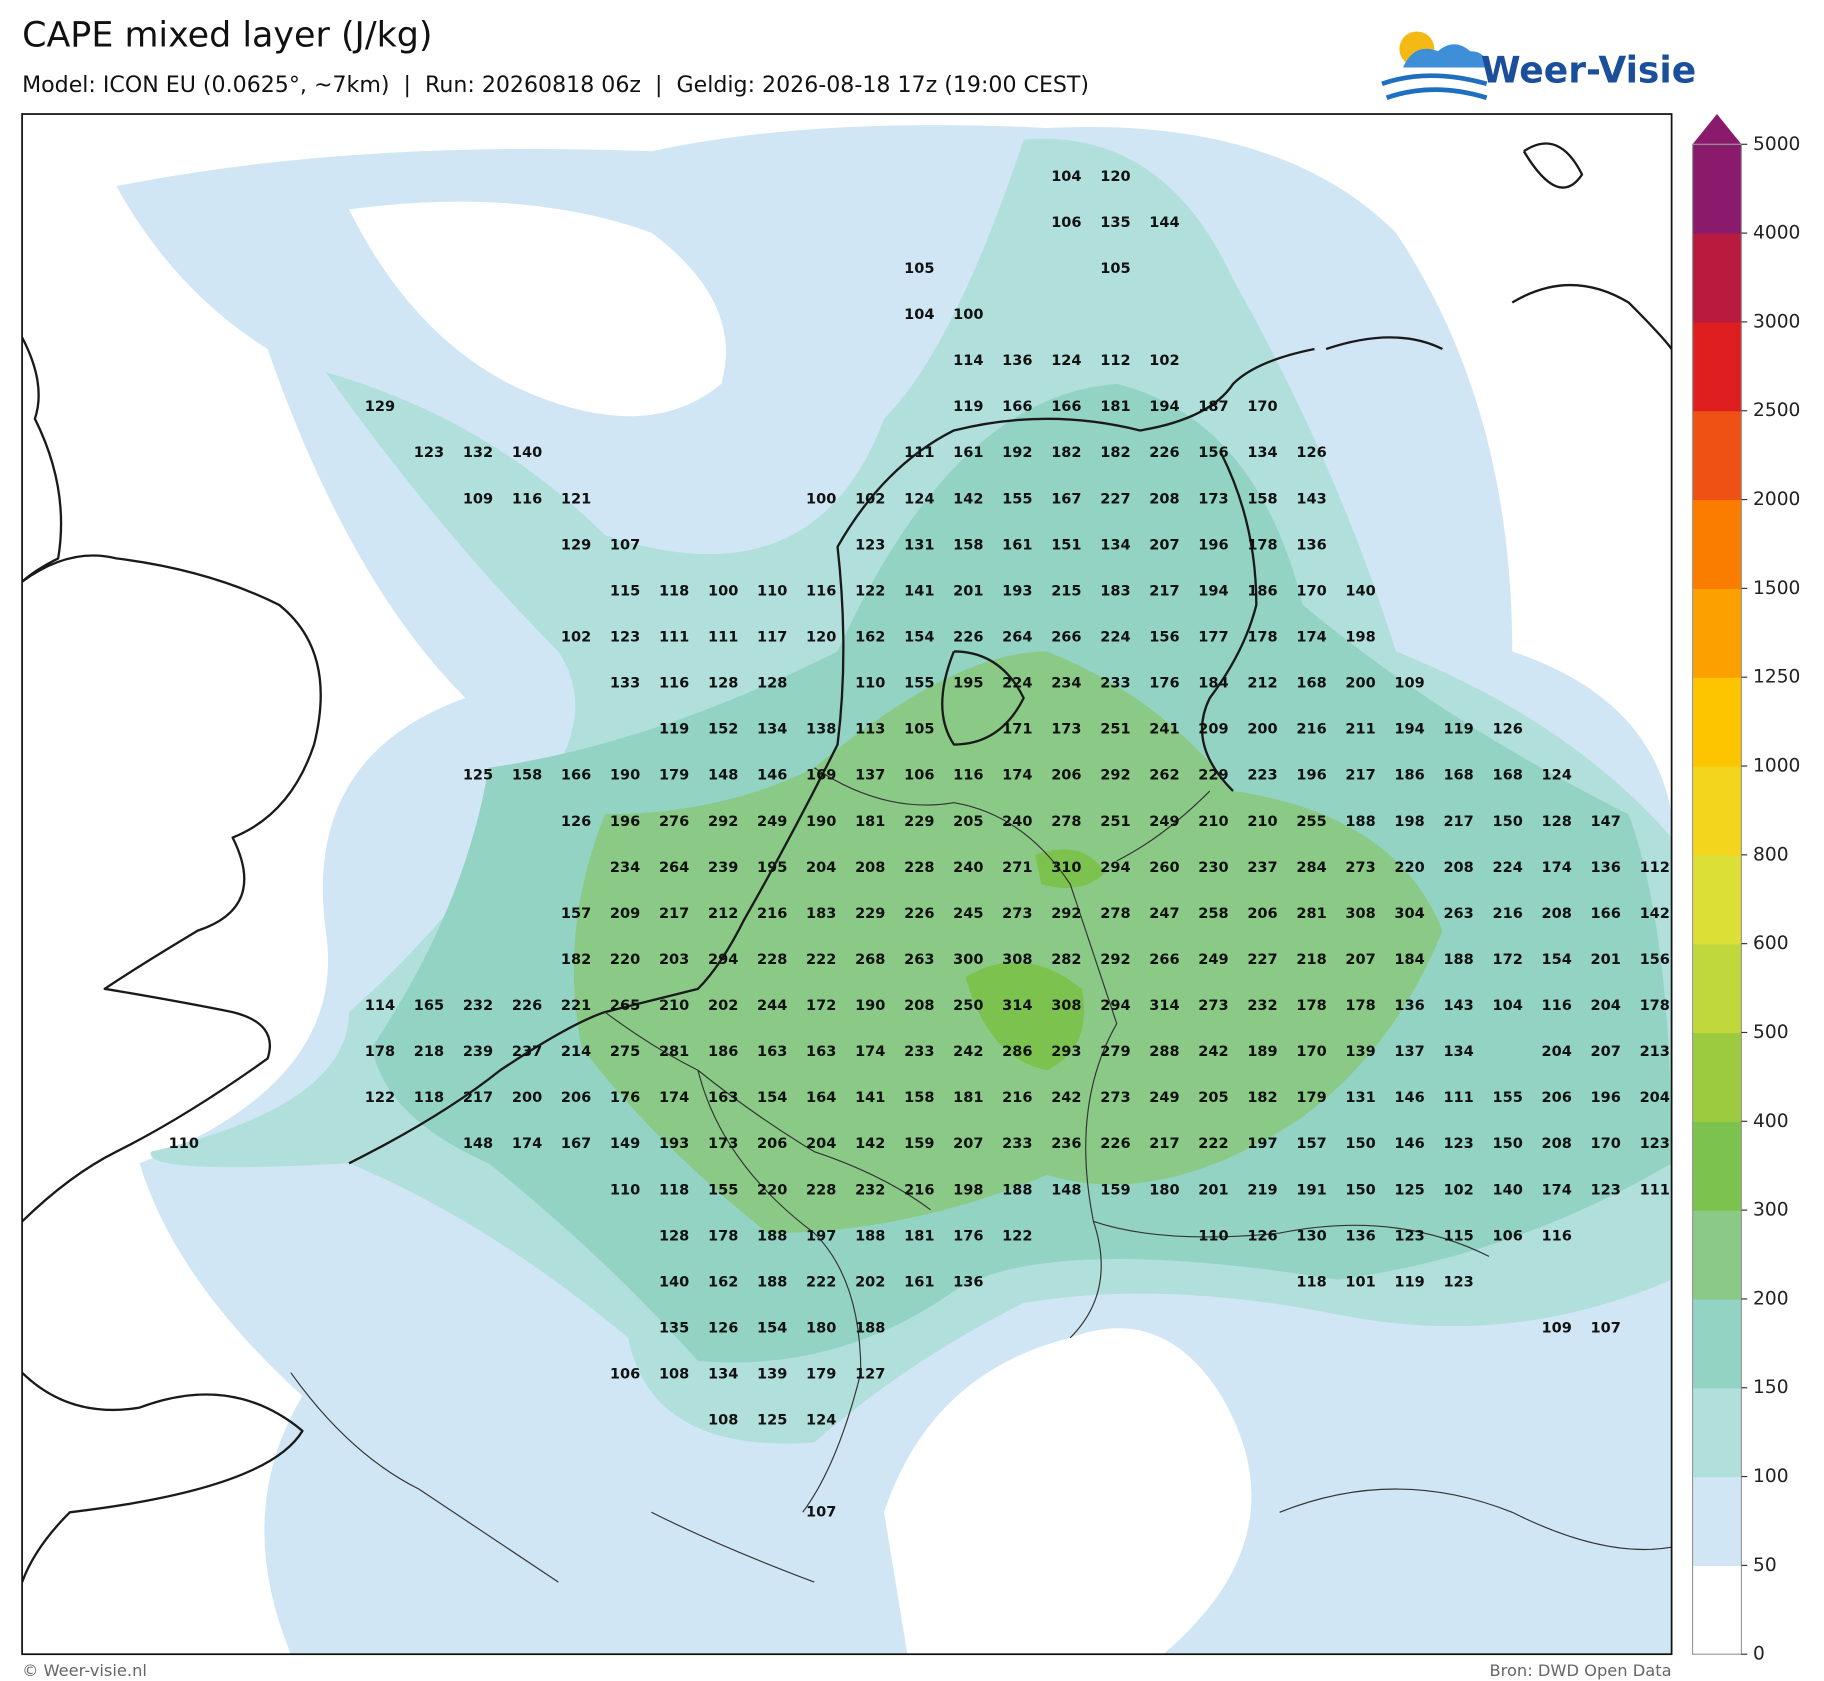  Describe the element at coordinates (723, 1098) in the screenshot. I see `cape-label: 163` at that location.